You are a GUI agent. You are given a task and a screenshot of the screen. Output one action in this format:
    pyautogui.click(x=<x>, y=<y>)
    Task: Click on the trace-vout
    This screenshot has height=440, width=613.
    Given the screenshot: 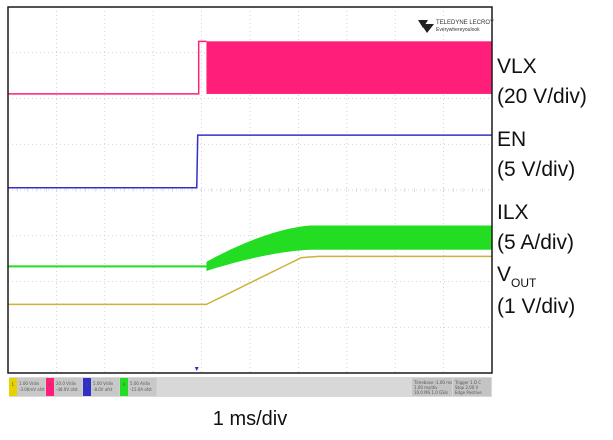 What is the action you would take?
    pyautogui.click(x=250, y=280)
    